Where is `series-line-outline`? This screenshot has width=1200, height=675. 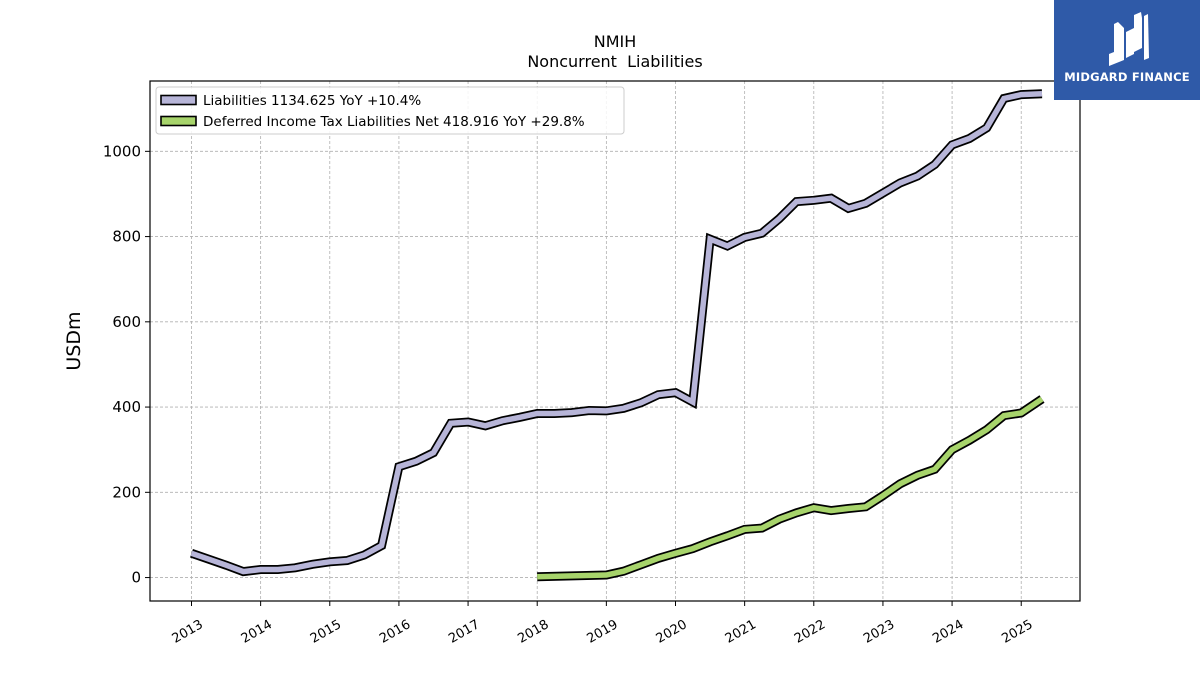
series-line-outline is located at coordinates (791, 488).